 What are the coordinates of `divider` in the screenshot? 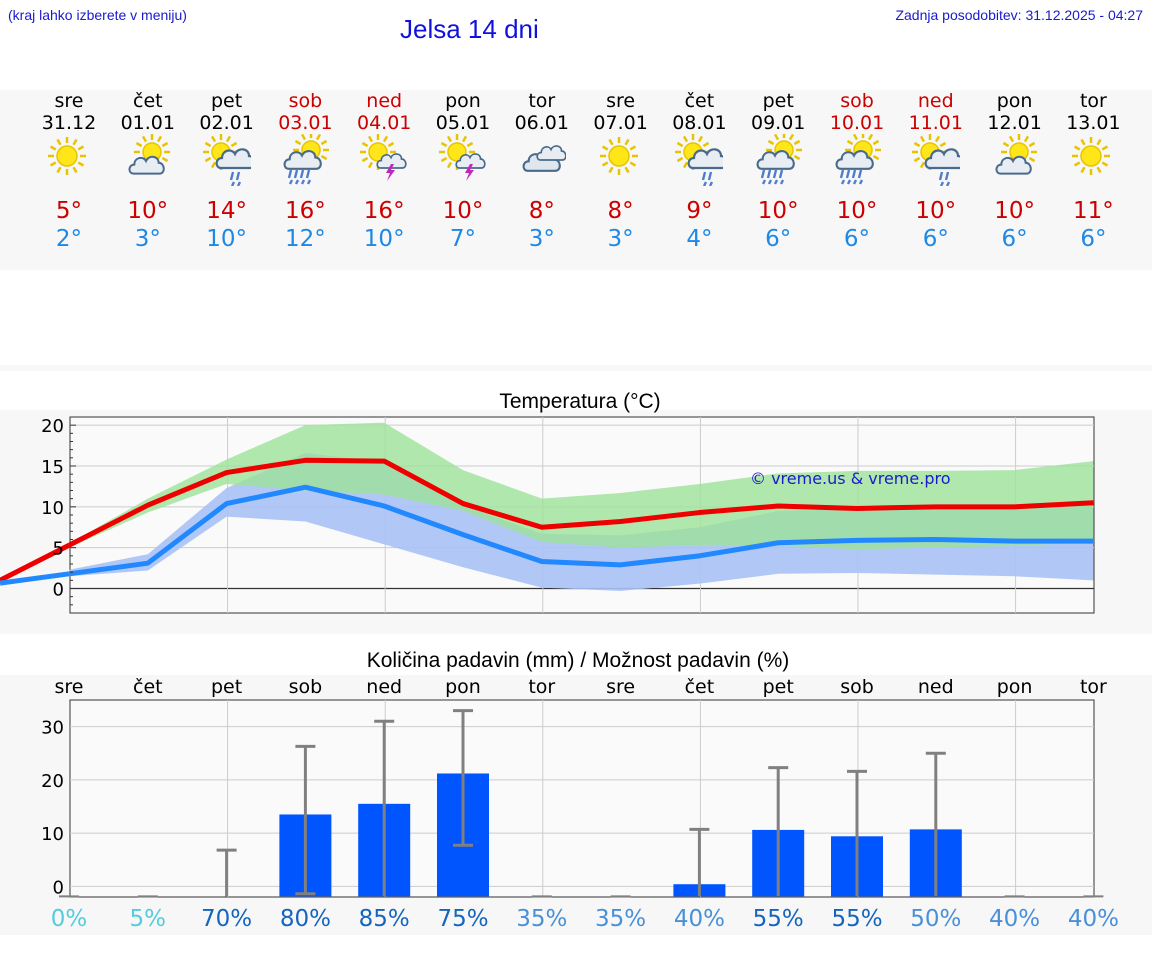 It's located at (576, 368).